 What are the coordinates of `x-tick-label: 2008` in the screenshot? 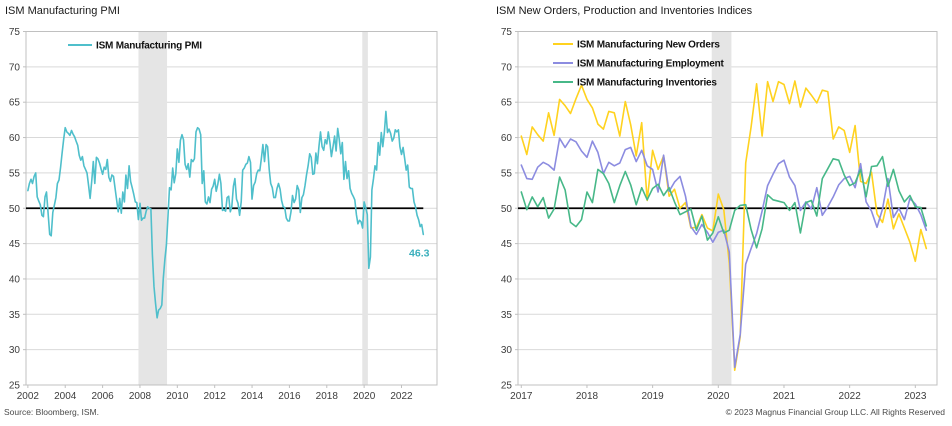 It's located at (140, 396).